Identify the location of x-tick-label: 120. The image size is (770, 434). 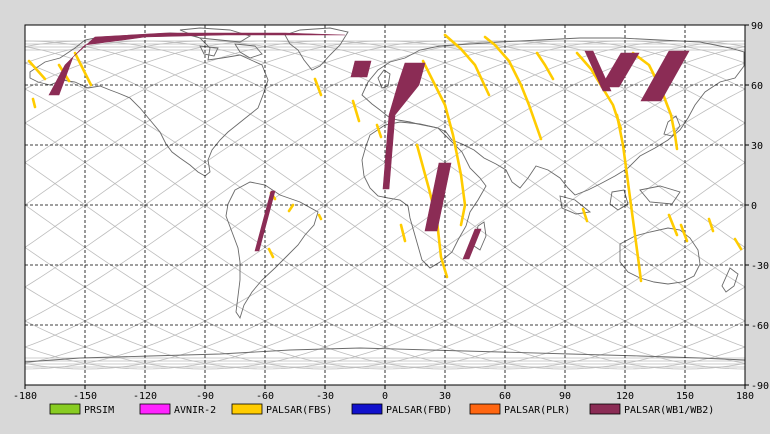
(625, 396).